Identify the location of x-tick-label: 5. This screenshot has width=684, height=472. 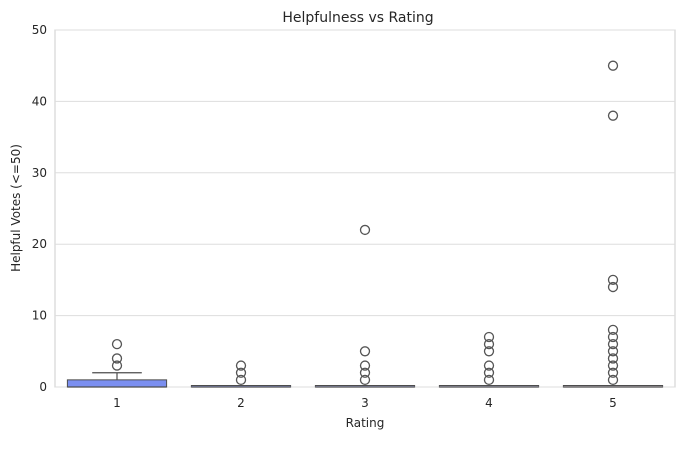
(613, 403).